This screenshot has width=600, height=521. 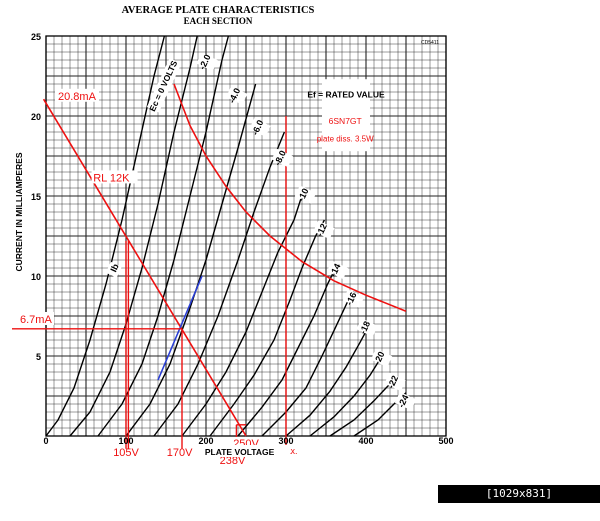 I want to click on annotation-20-8ma: 20.8mA, so click(x=77, y=97).